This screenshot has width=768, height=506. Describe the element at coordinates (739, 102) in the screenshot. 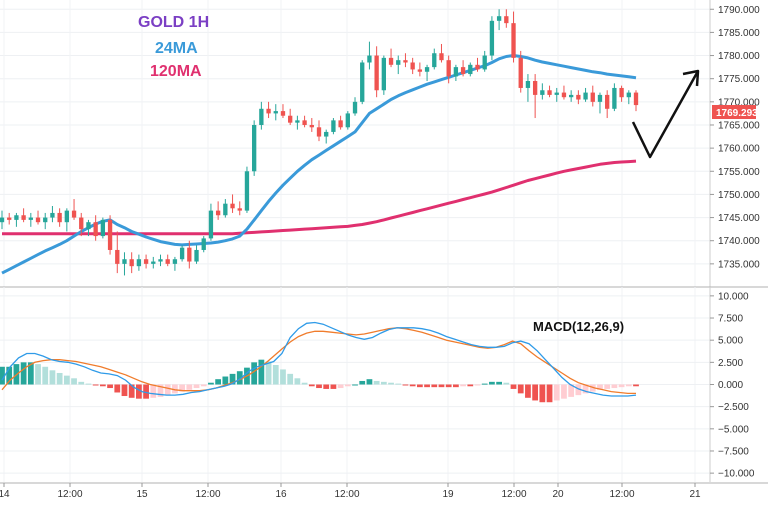

I see `price-tick-label: 1770.000` at that location.